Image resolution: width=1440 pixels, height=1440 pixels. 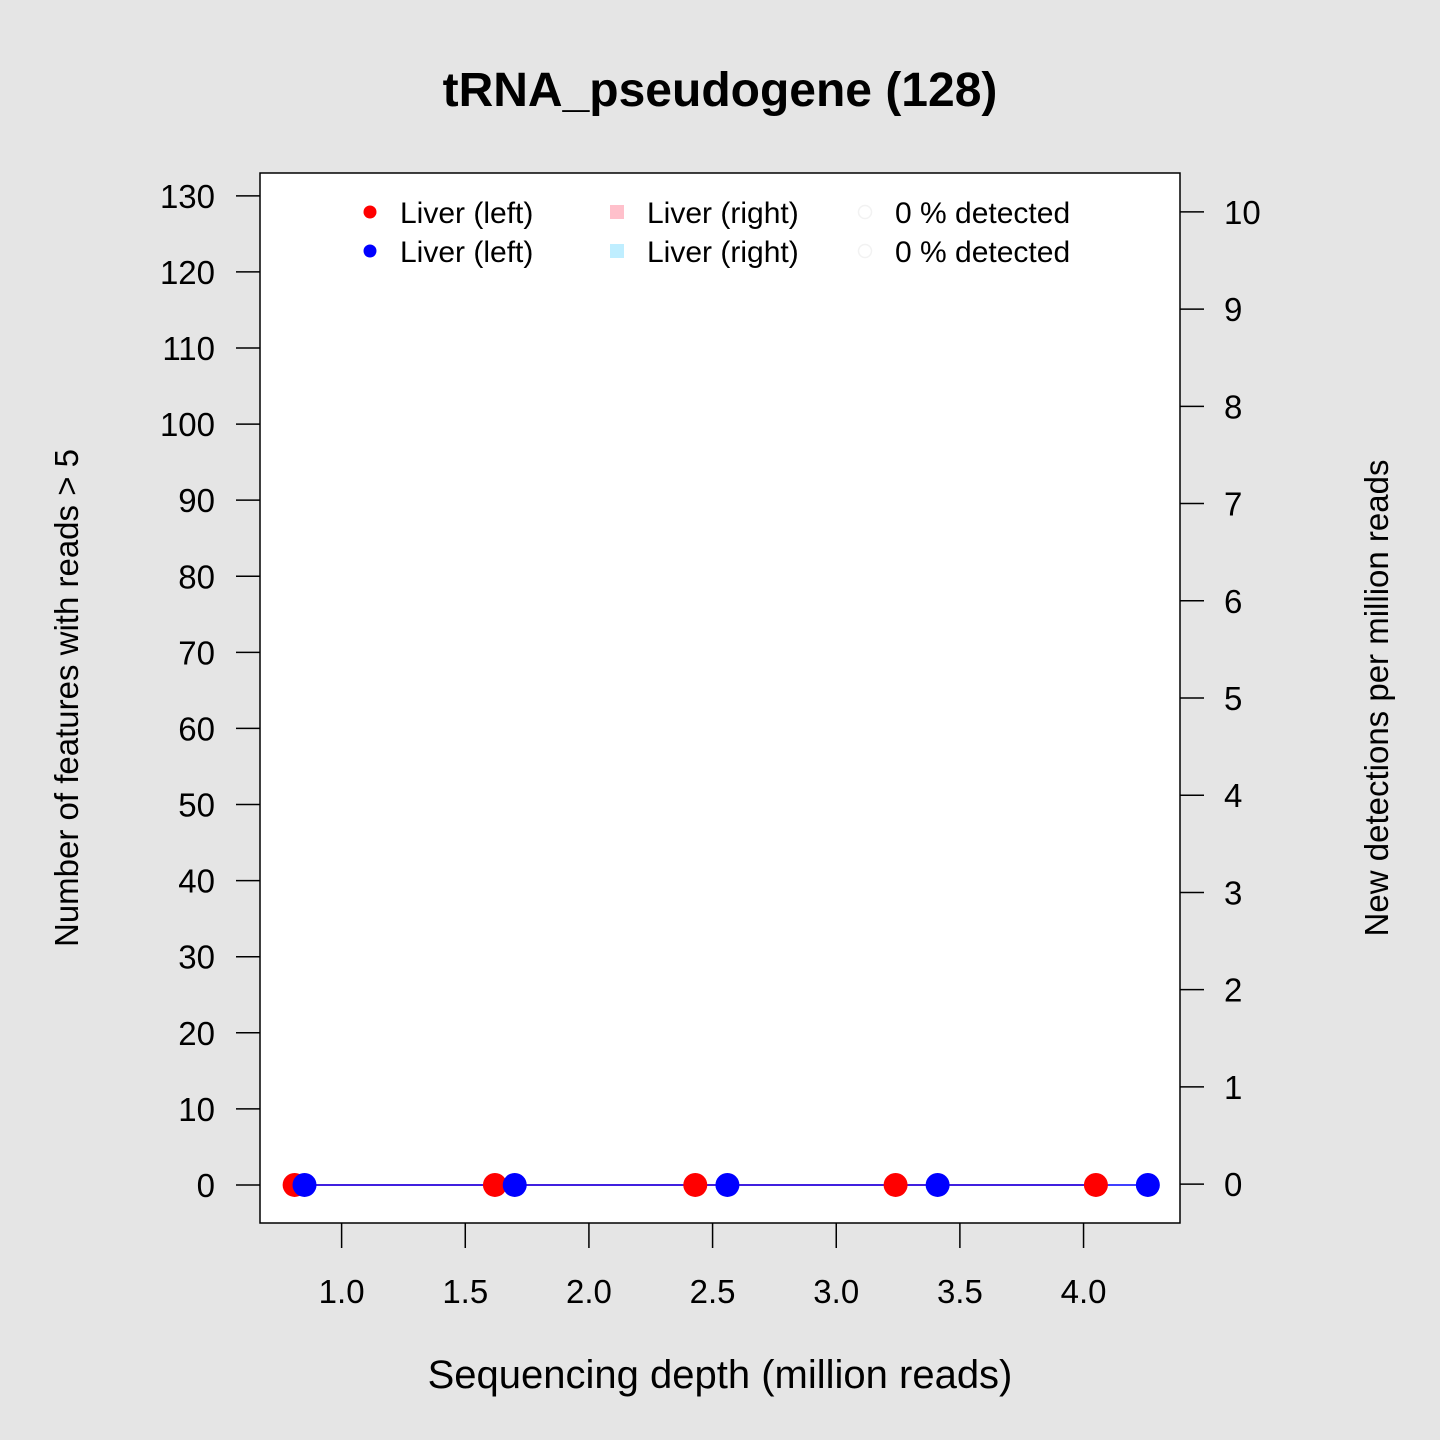 What do you see at coordinates (465, 1291) in the screenshot?
I see `x-tick-label: 1.5` at bounding box center [465, 1291].